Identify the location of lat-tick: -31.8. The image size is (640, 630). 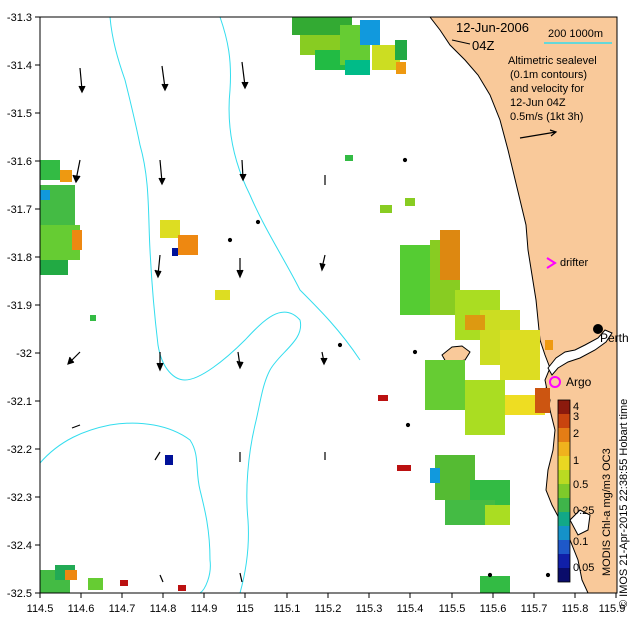
(19, 258).